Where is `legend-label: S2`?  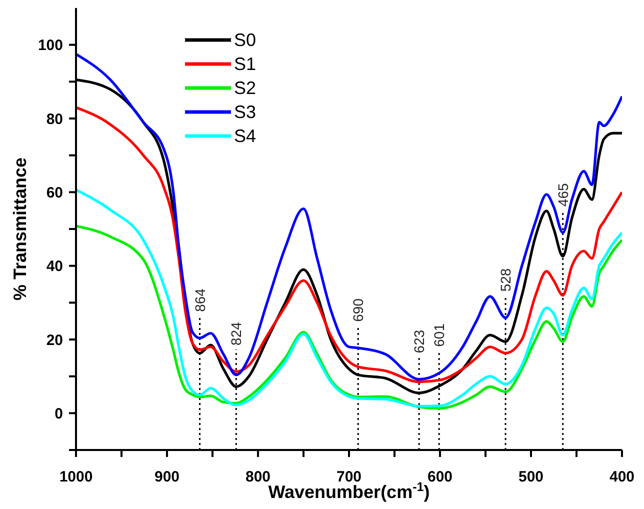 legend-label: S2 is located at coordinates (245, 88).